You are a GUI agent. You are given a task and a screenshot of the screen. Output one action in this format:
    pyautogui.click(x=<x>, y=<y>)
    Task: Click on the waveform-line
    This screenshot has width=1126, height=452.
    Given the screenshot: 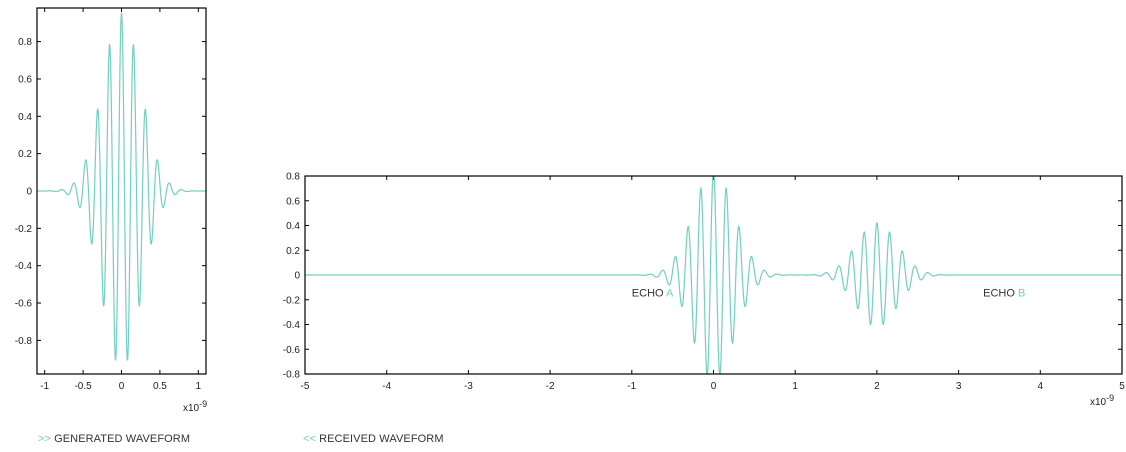 What is the action you would take?
    pyautogui.click(x=121, y=186)
    